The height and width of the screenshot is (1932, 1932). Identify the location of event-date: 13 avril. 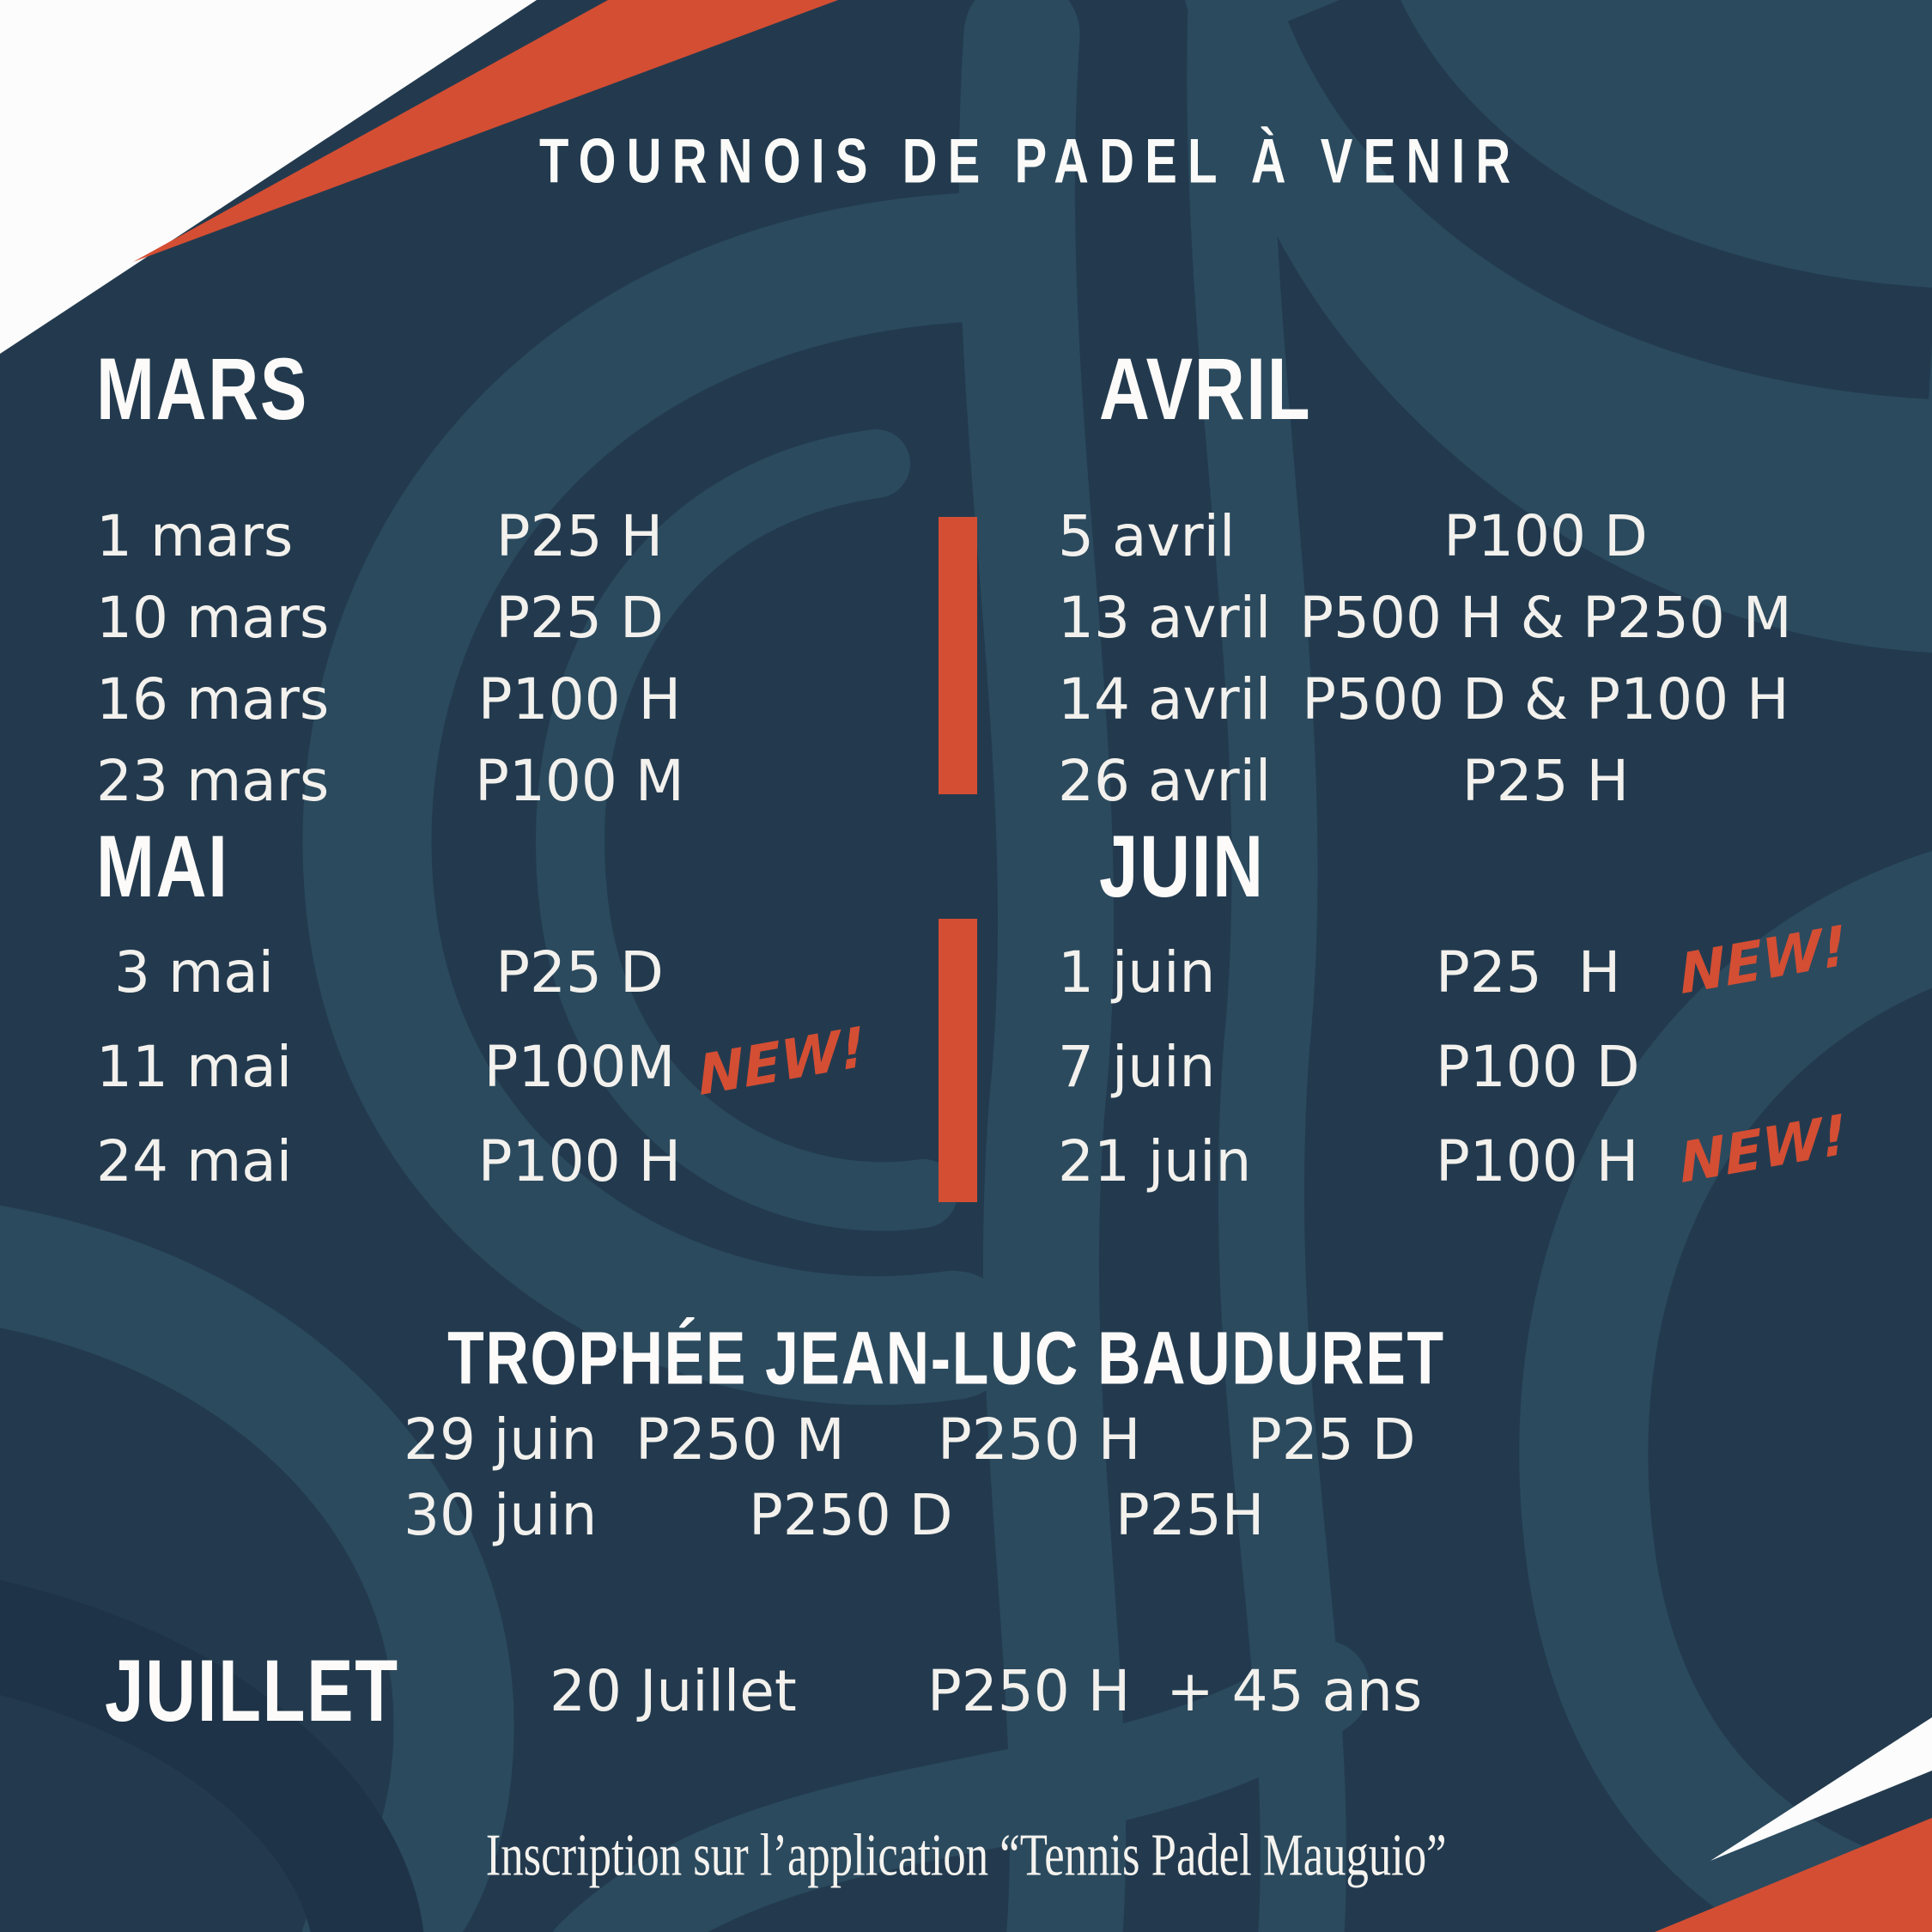
(1165, 618).